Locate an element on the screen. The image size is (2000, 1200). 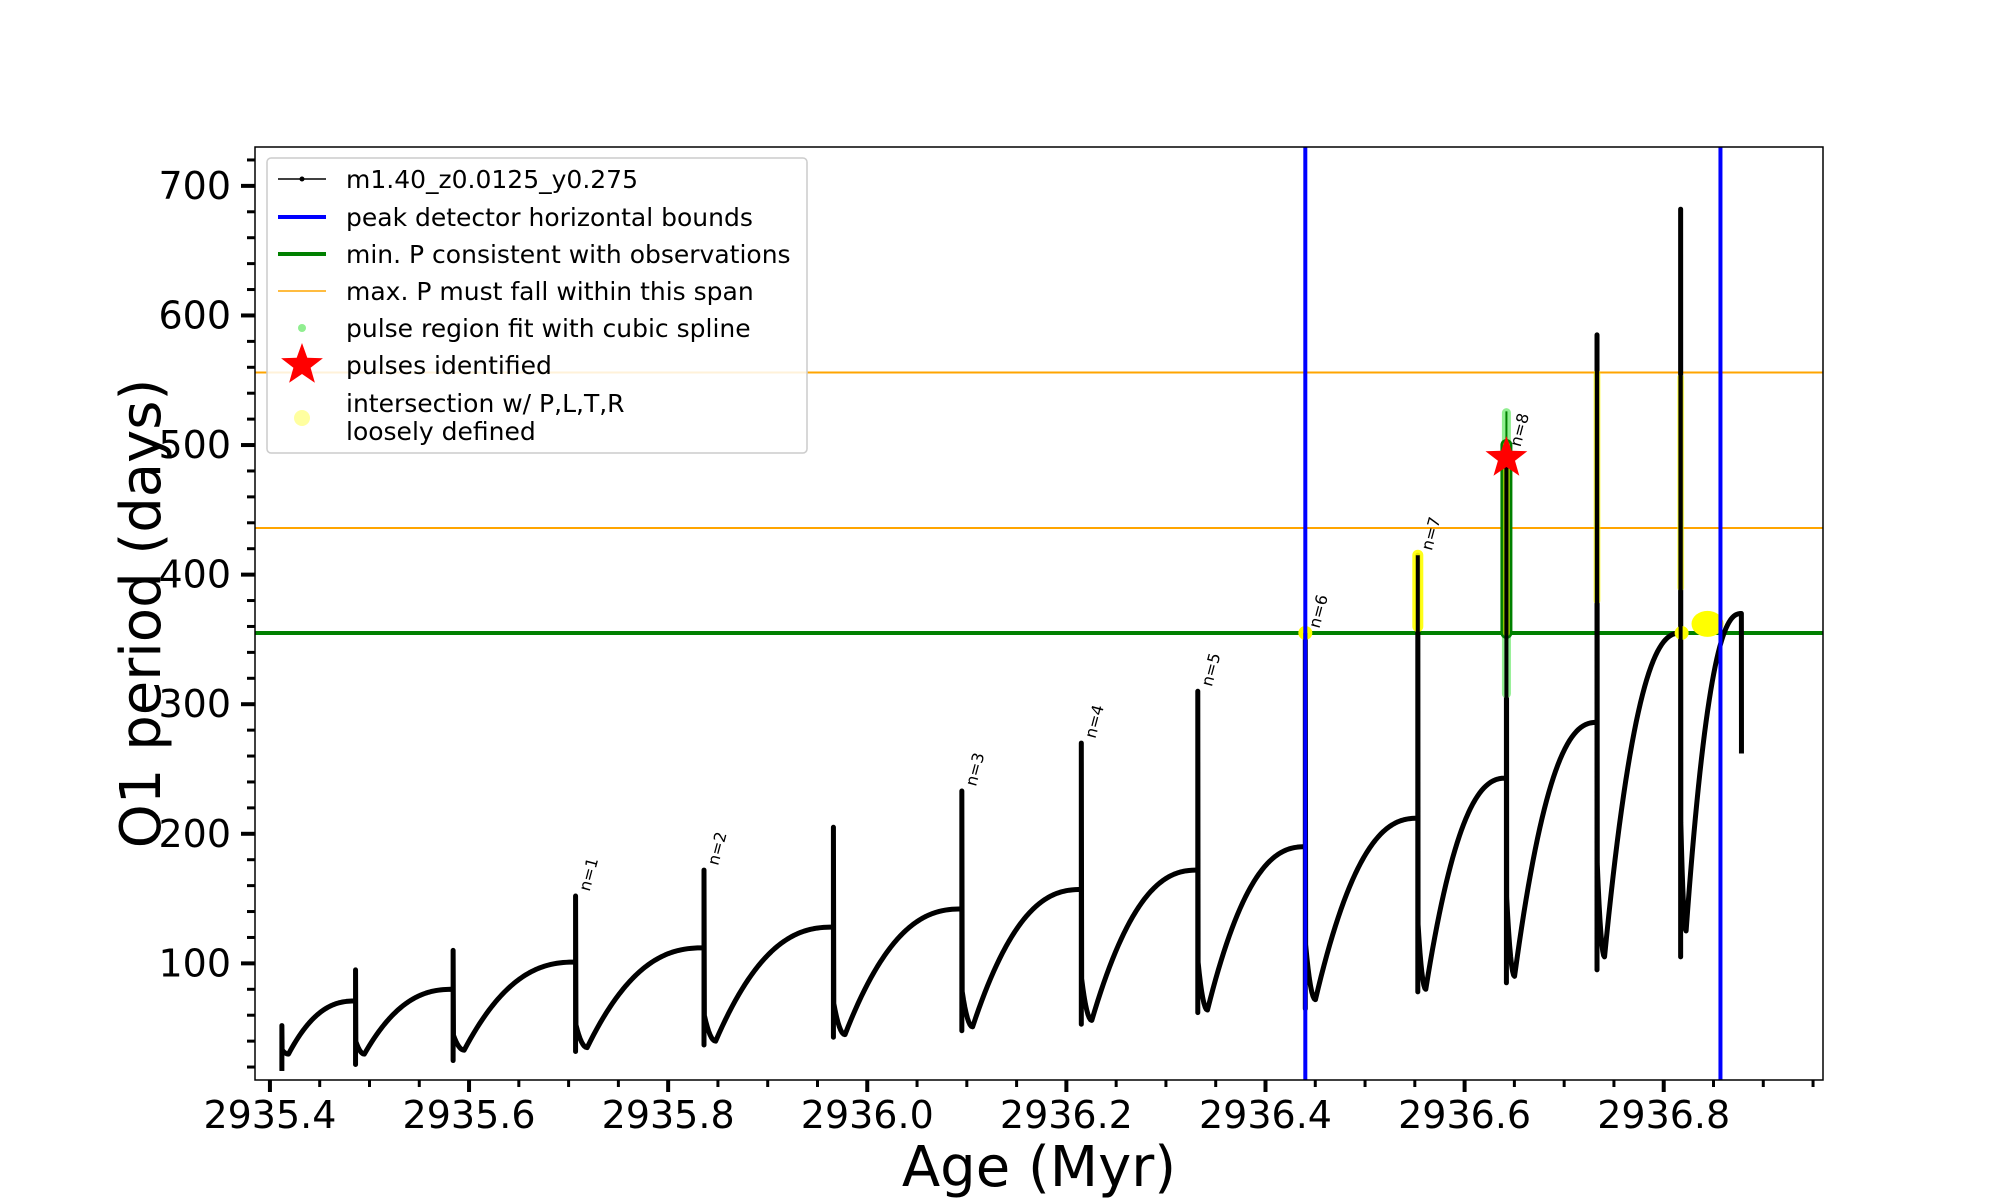
legend-label: max. P must fall within this span is located at coordinates (550, 291).